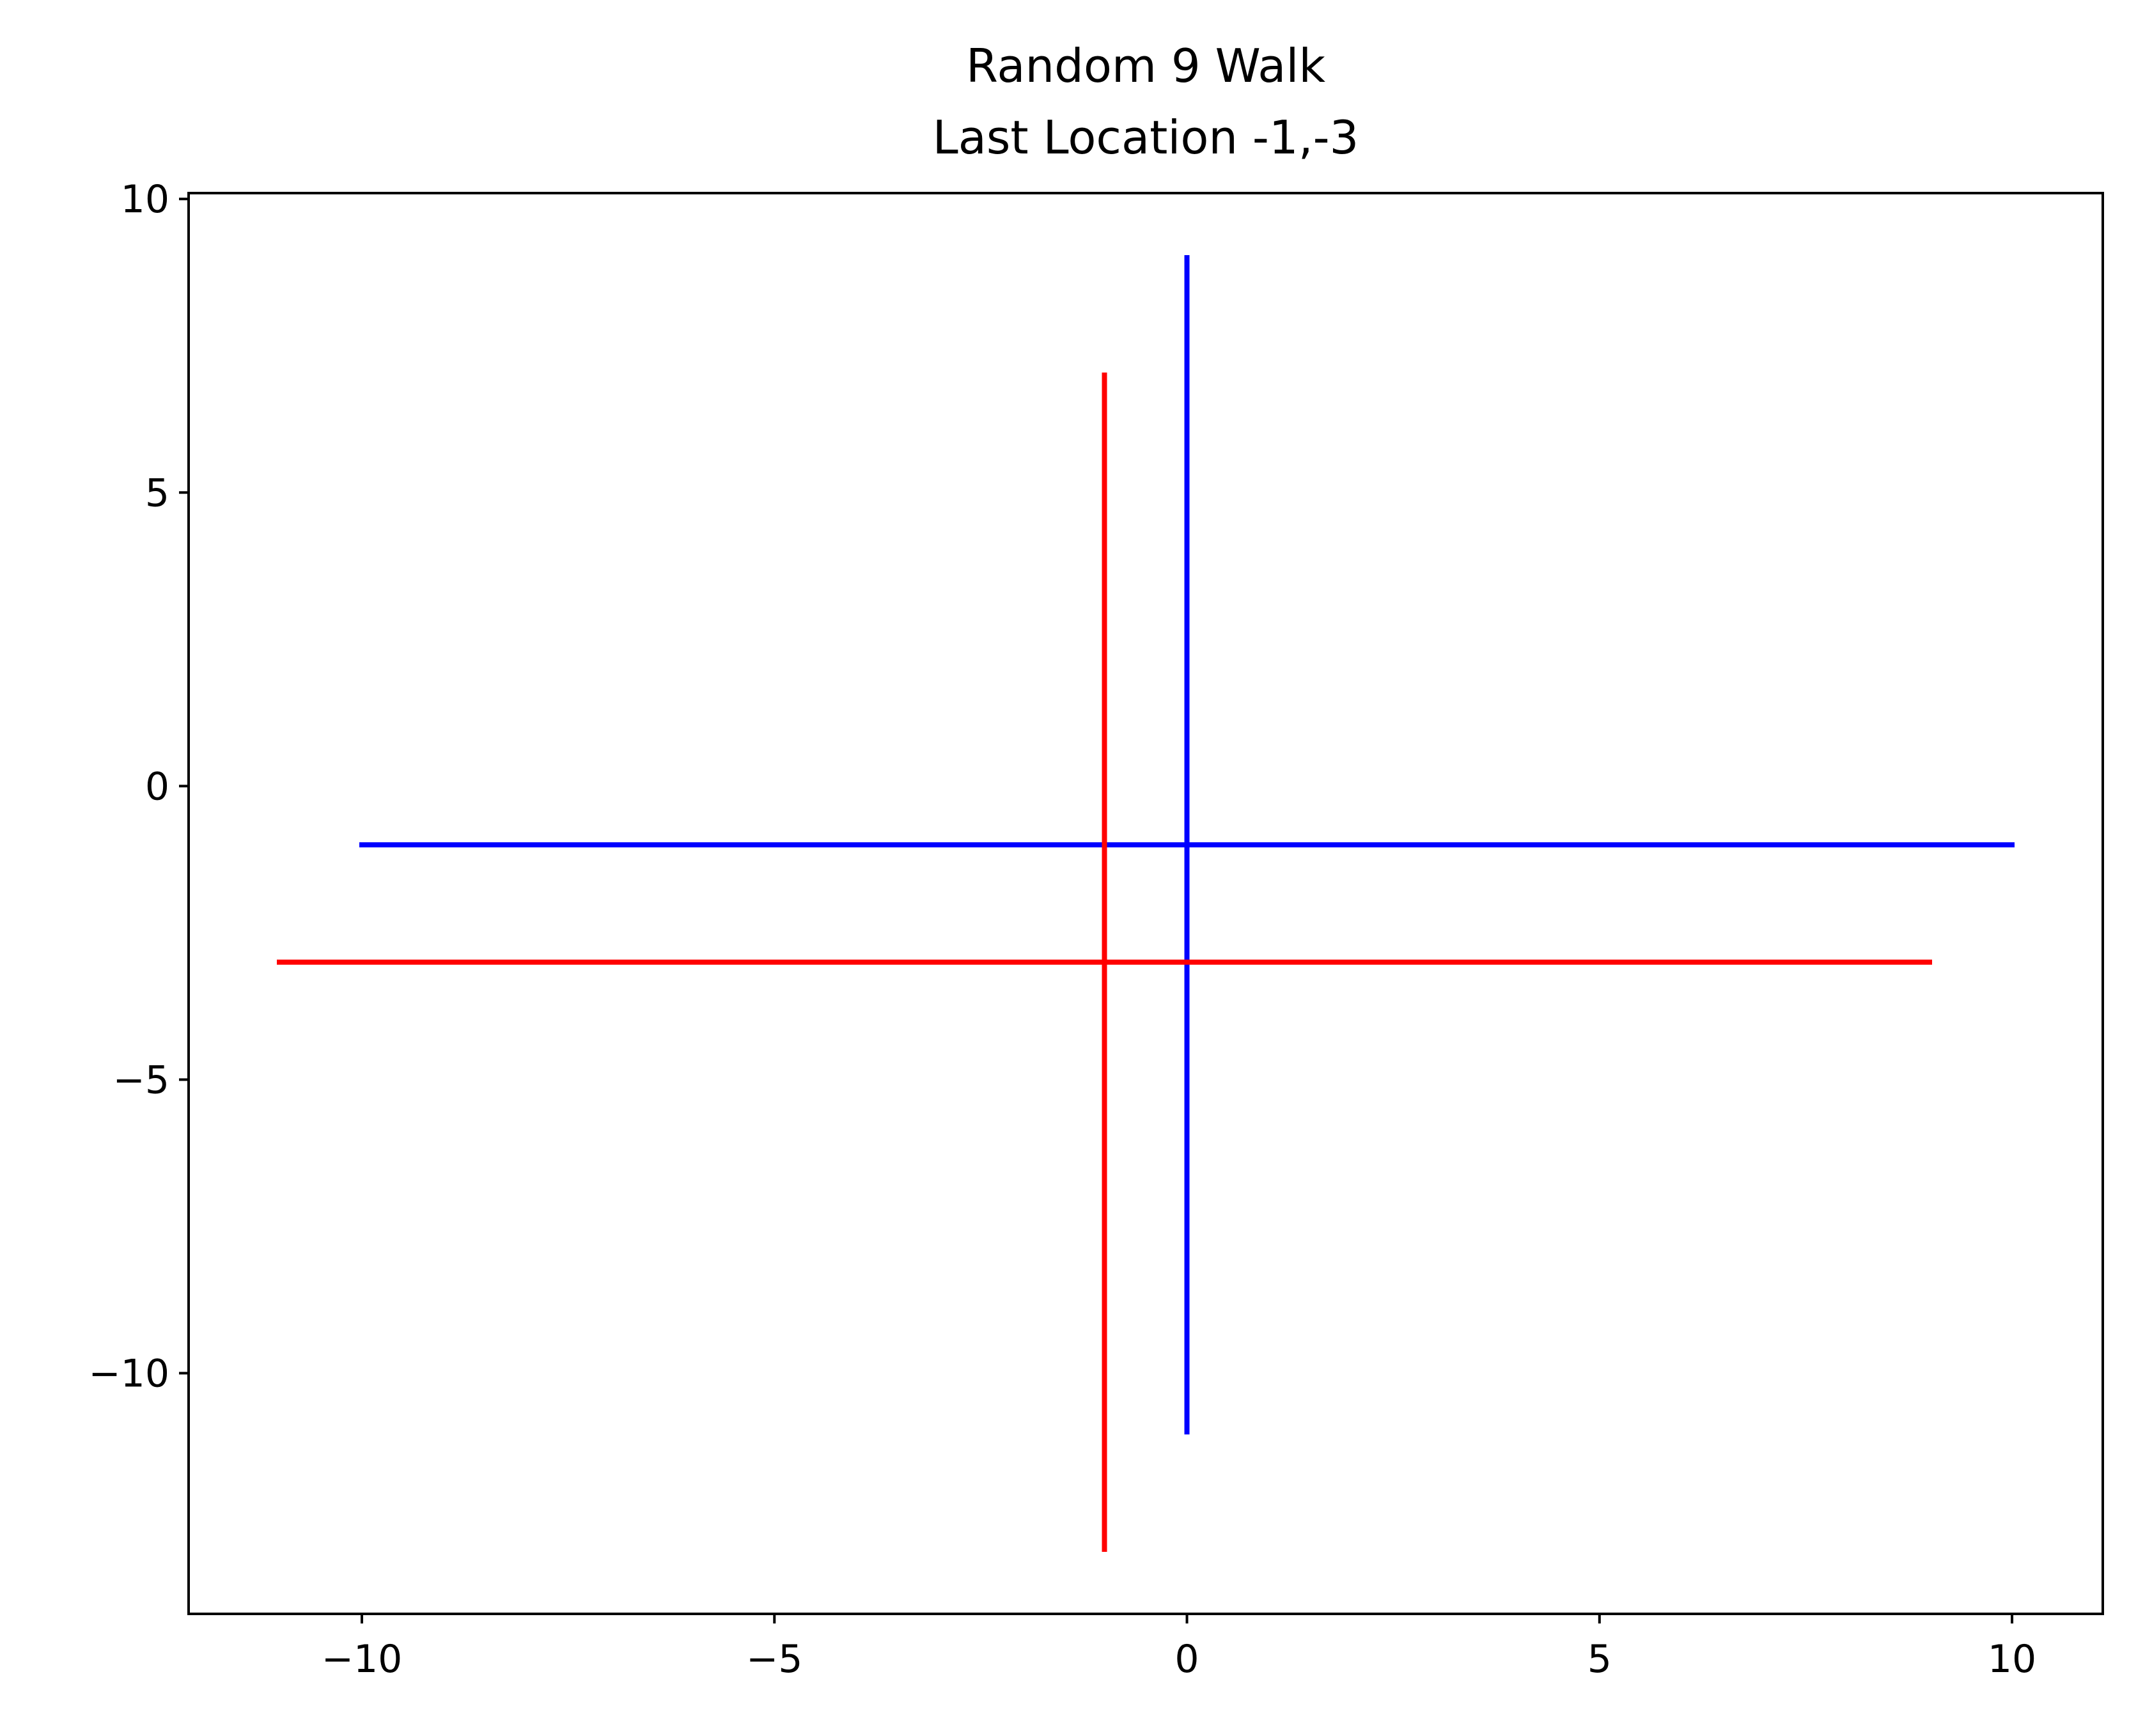 This screenshot has height=1736, width=2129. Describe the element at coordinates (1599, 1659) in the screenshot. I see `x-tick-label-4: 5` at that location.